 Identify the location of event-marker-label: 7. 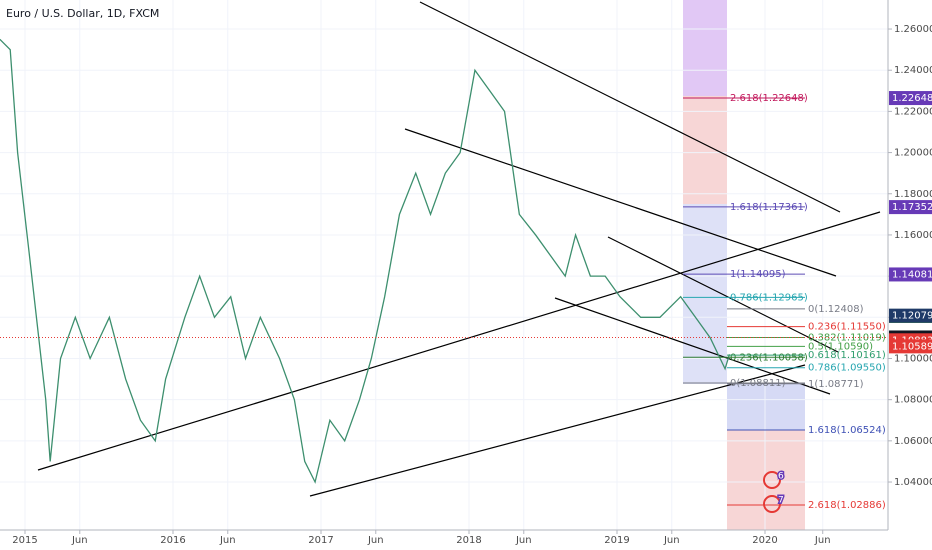
(781, 501).